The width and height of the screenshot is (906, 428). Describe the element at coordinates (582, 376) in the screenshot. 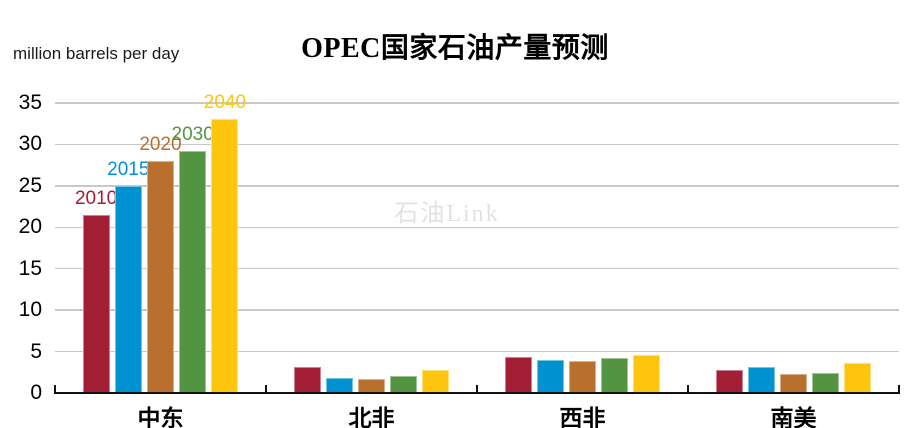

I see `bar-西非-2020` at that location.